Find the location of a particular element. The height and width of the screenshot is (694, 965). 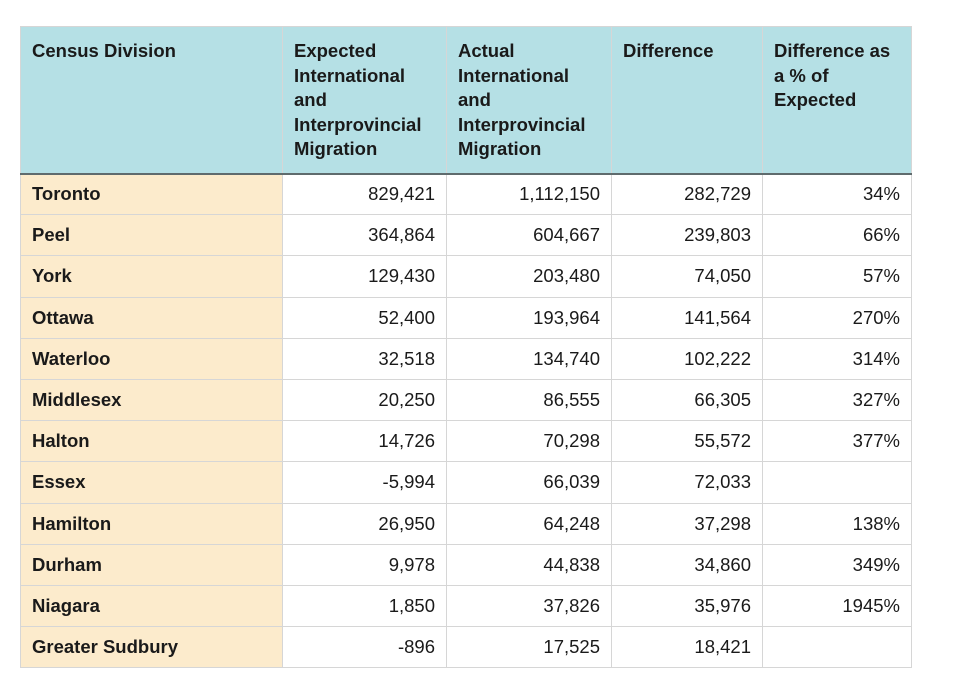

expected-value: 829,421 is located at coordinates (364, 194).